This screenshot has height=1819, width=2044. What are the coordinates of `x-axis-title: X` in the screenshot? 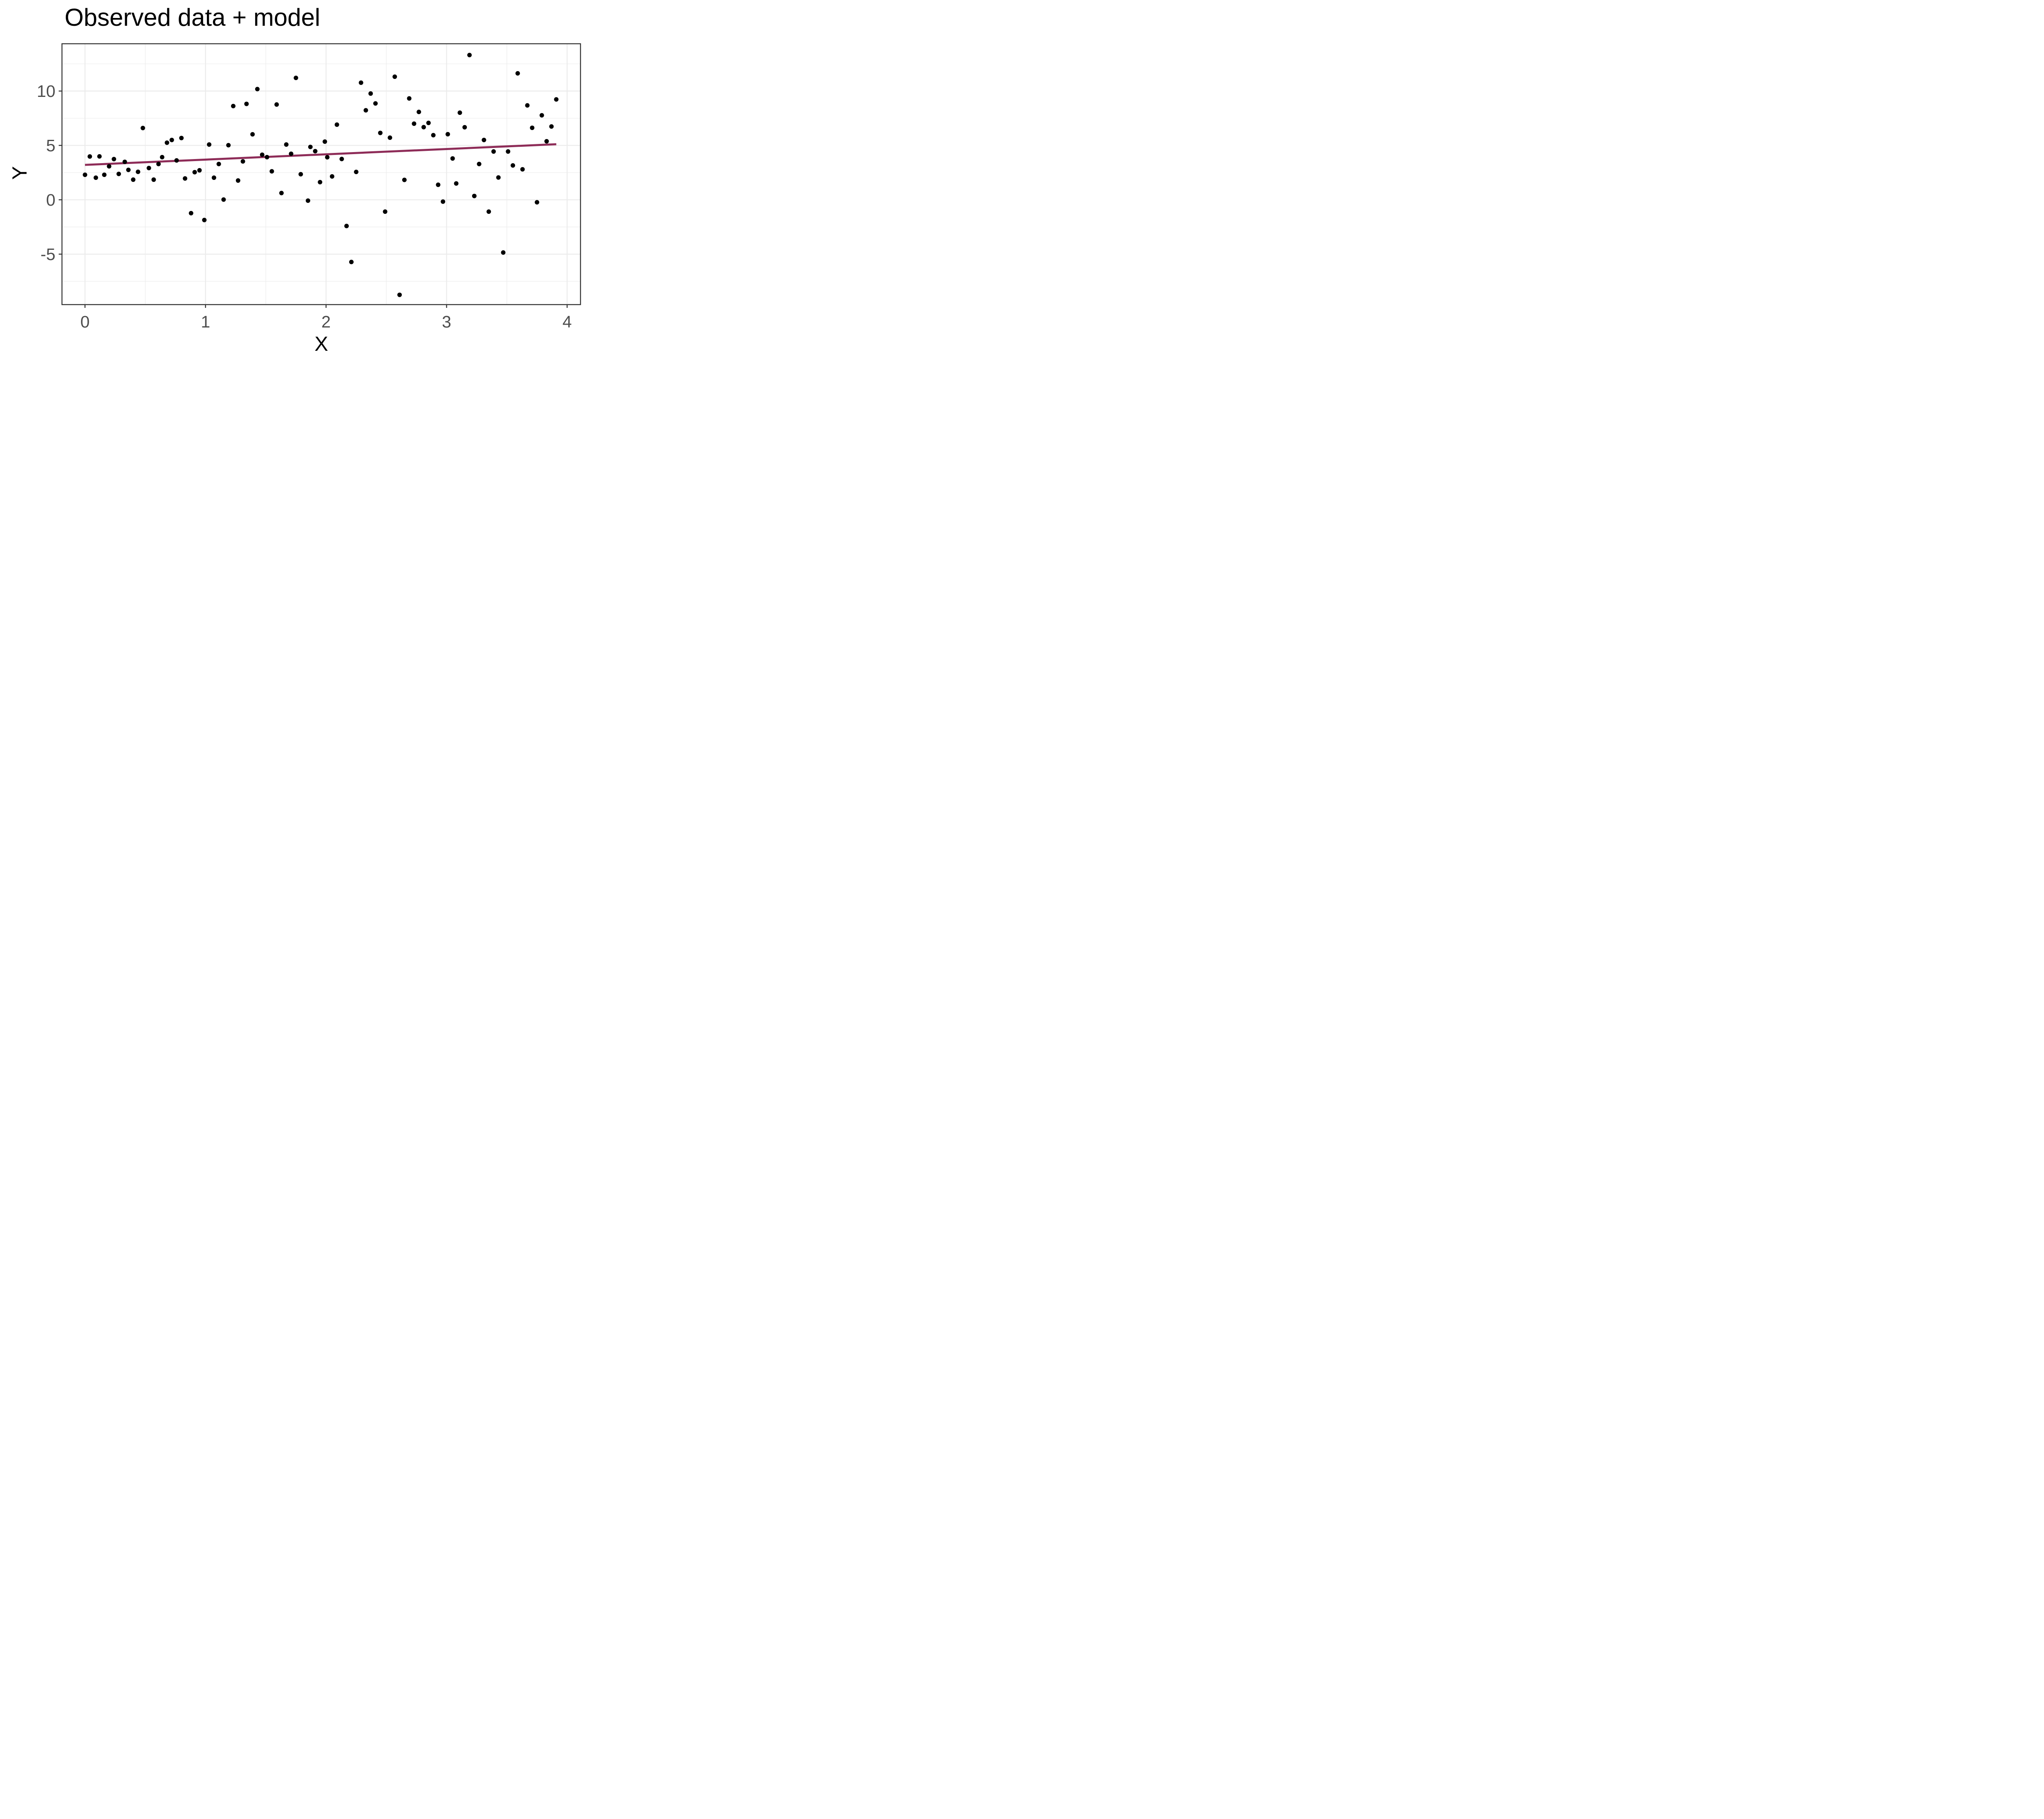 It's located at (321, 343).